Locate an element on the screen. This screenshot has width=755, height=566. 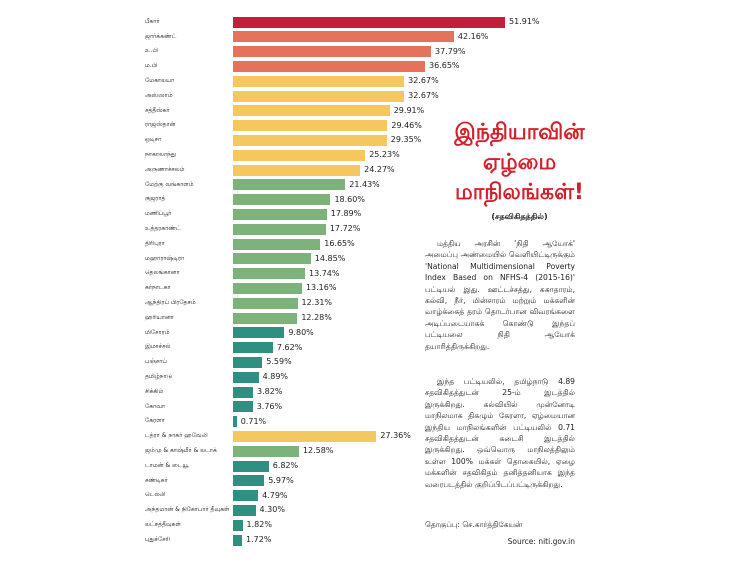
category-label: கேரளா is located at coordinates (155, 421).